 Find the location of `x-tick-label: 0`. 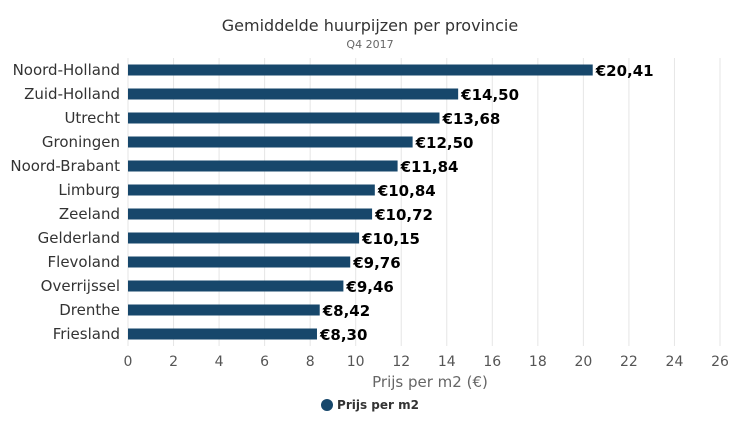

x-tick-label: 0 is located at coordinates (128, 362).